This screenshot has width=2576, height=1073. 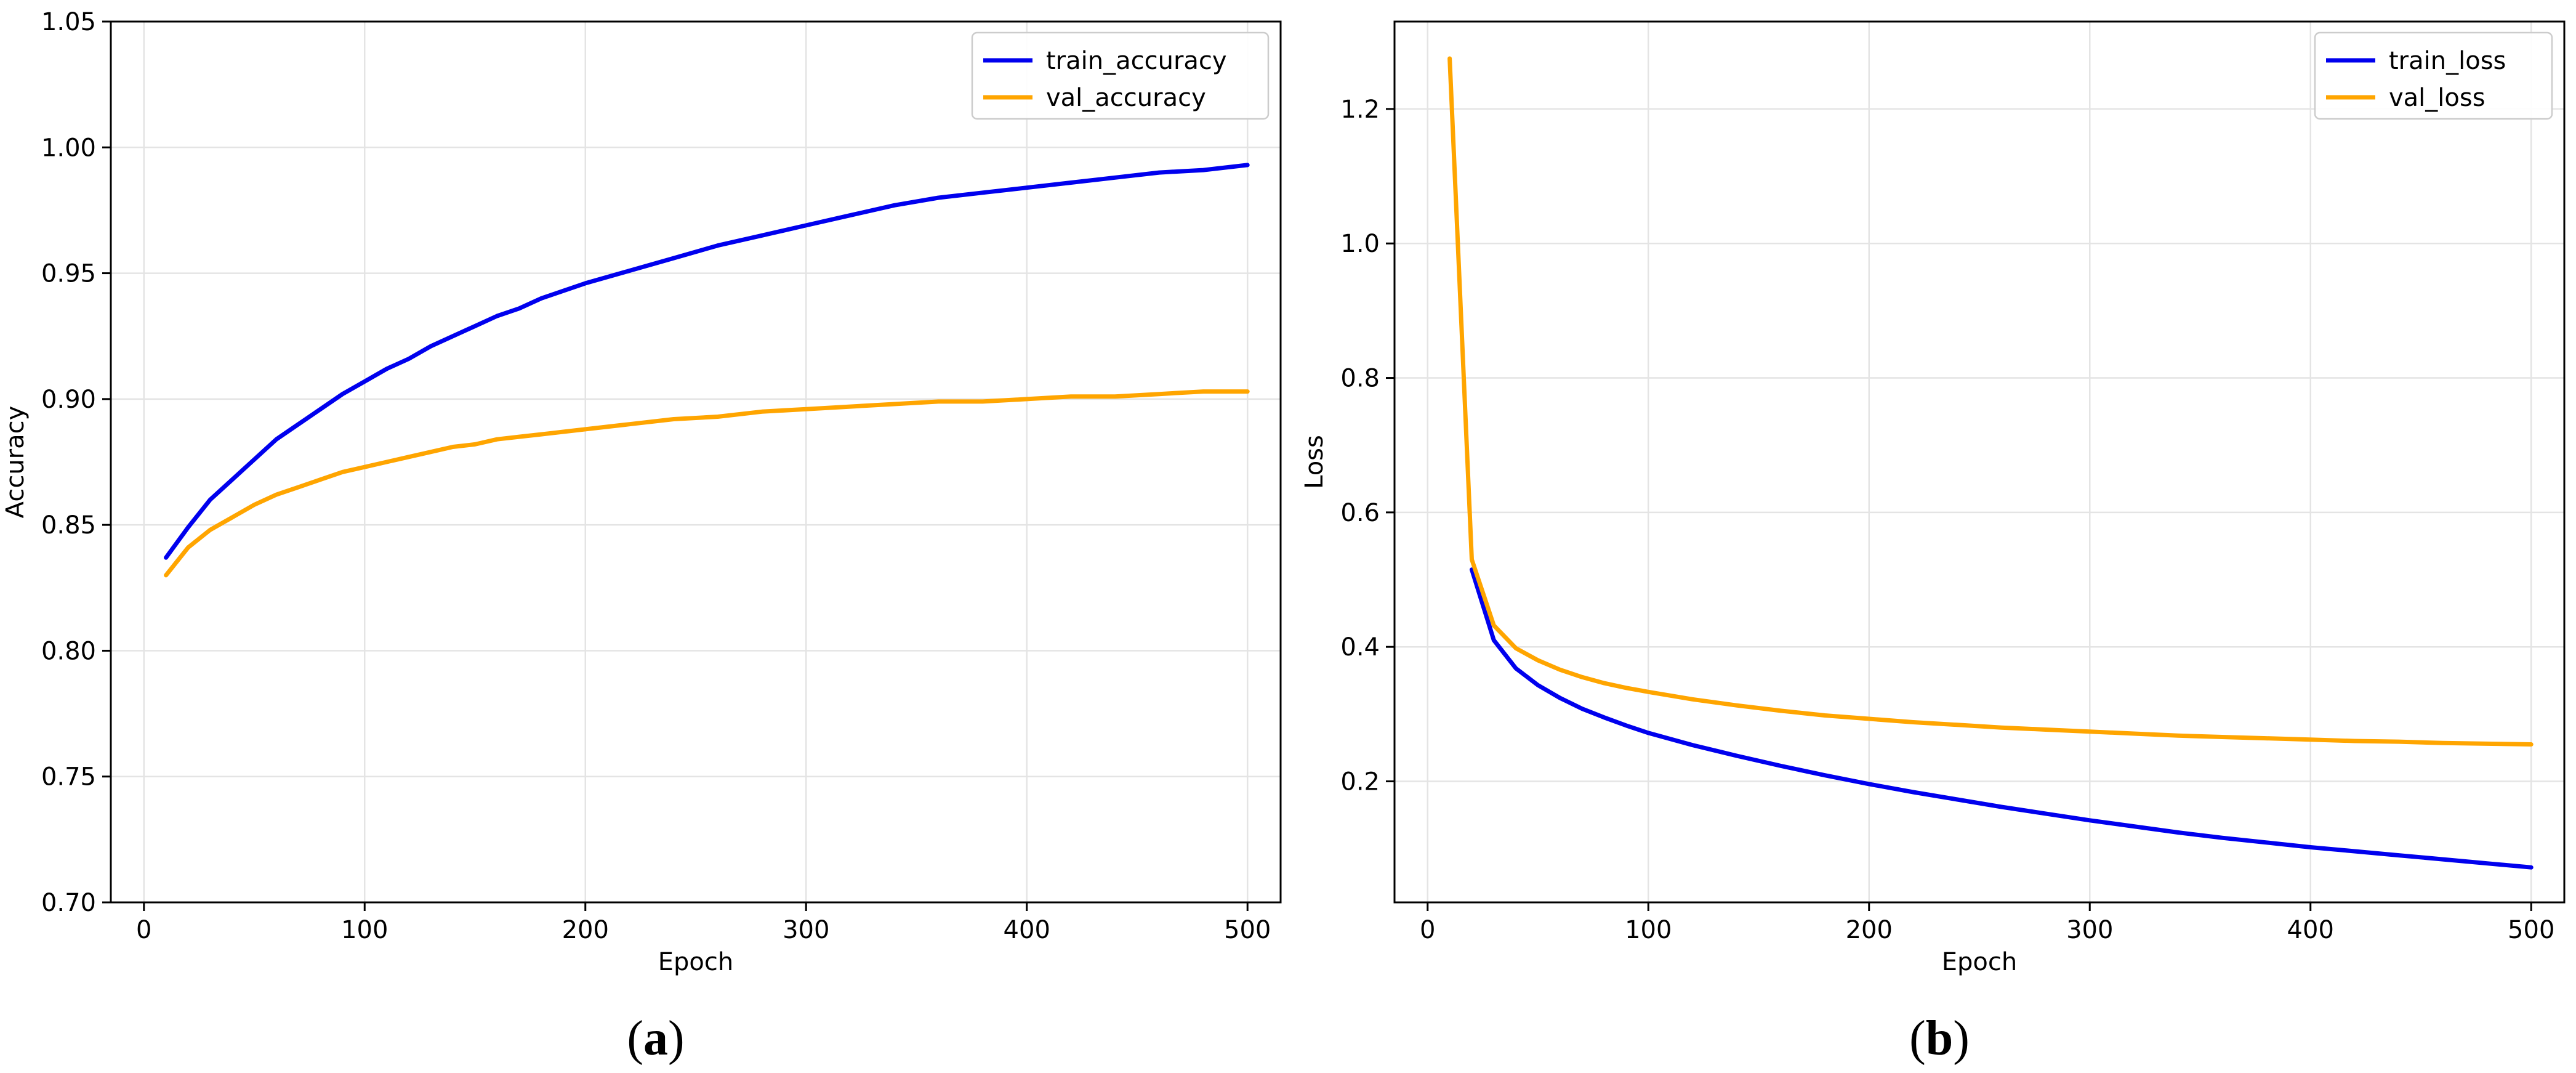 What do you see at coordinates (1360, 109) in the screenshot?
I see `y-tick-label: 1.2` at bounding box center [1360, 109].